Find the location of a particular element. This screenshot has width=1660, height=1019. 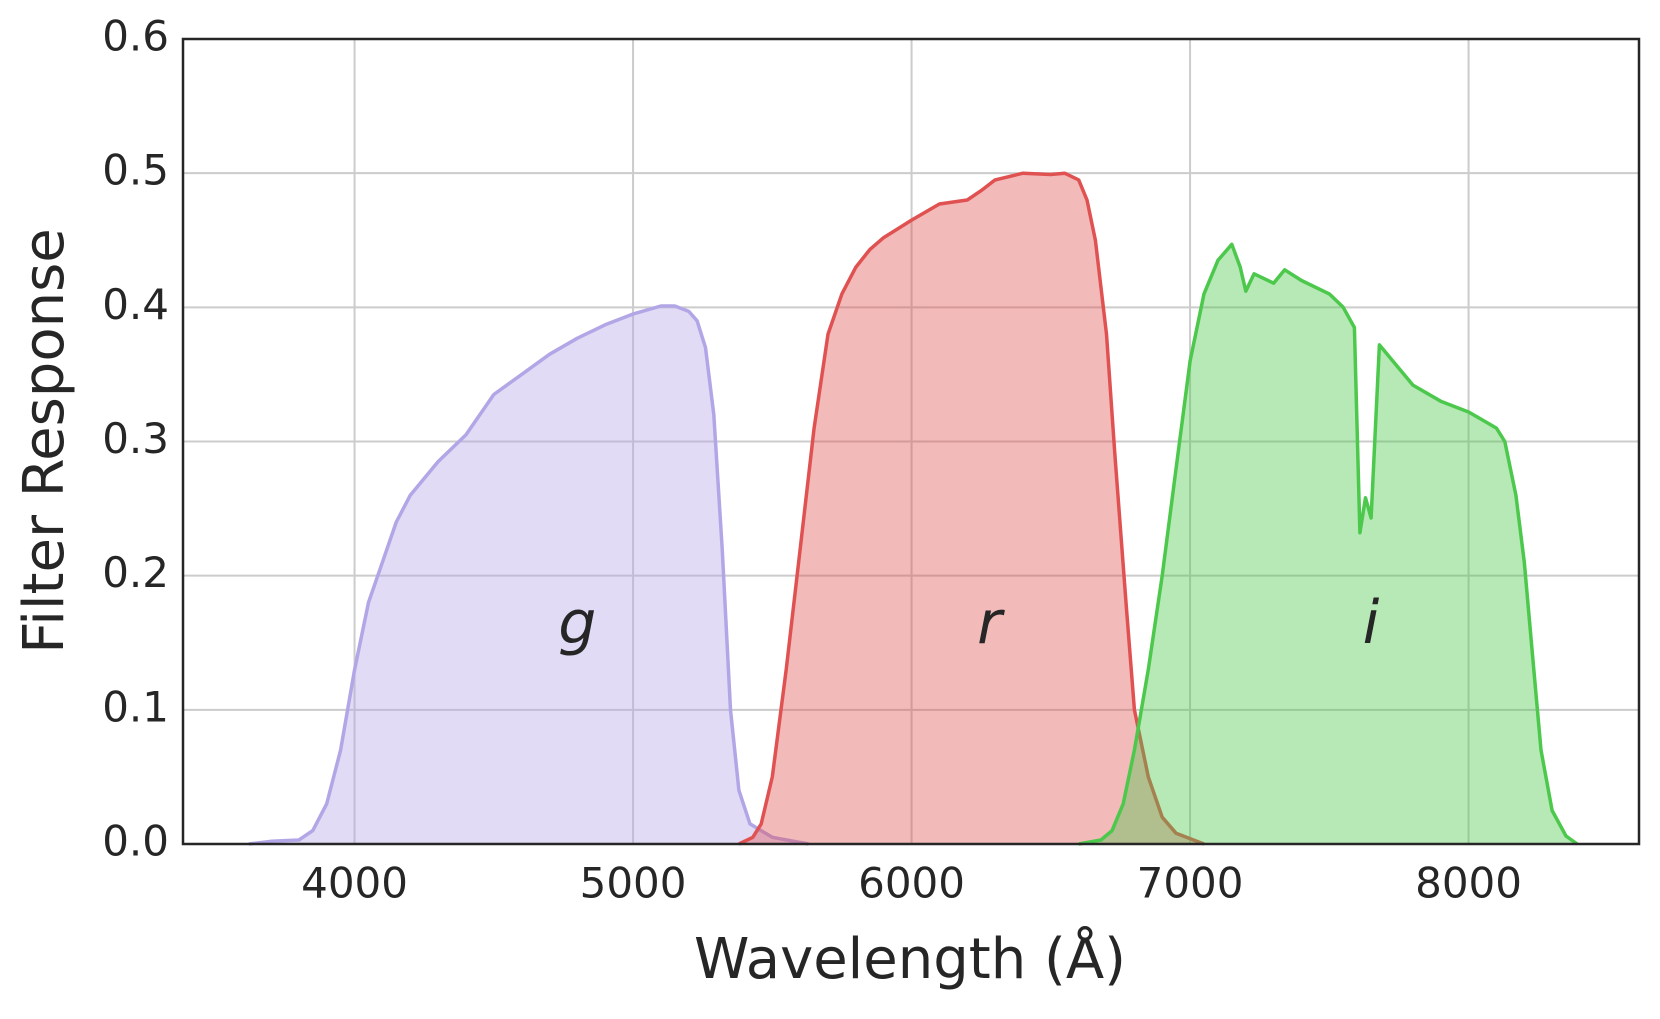

x-tick-label: 7000 is located at coordinates (1190, 883).